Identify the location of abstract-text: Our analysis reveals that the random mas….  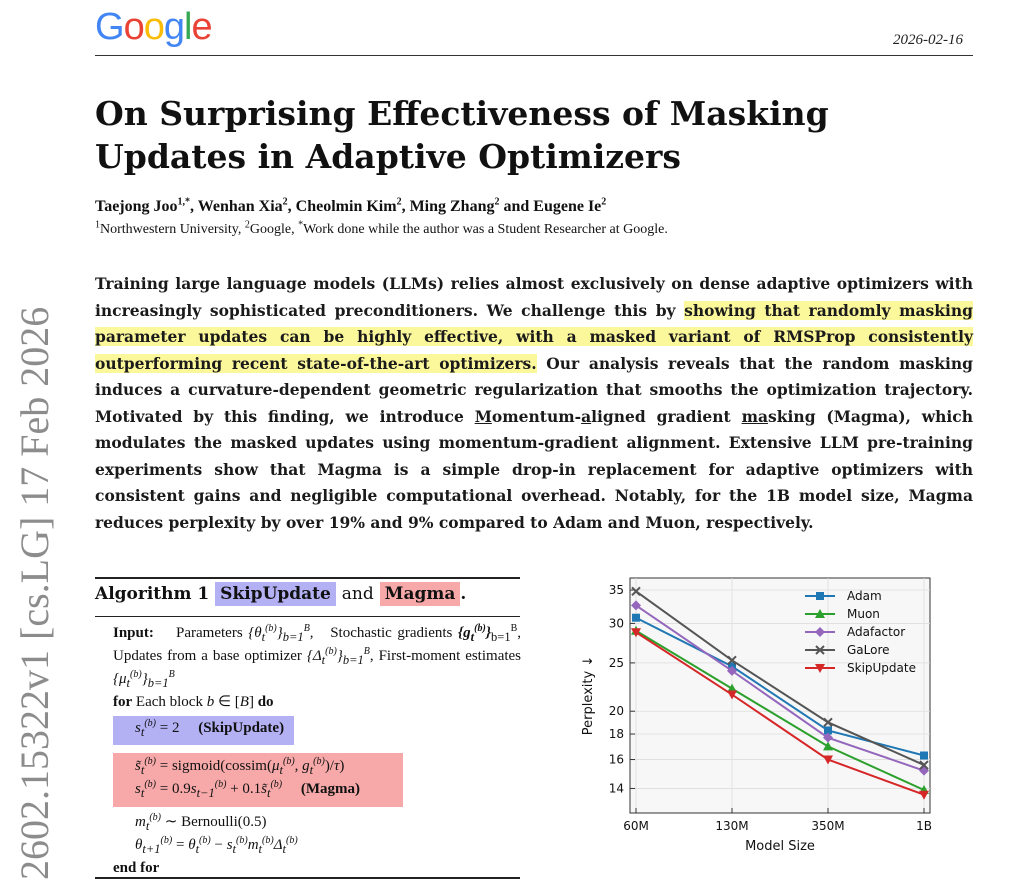
(534, 389).